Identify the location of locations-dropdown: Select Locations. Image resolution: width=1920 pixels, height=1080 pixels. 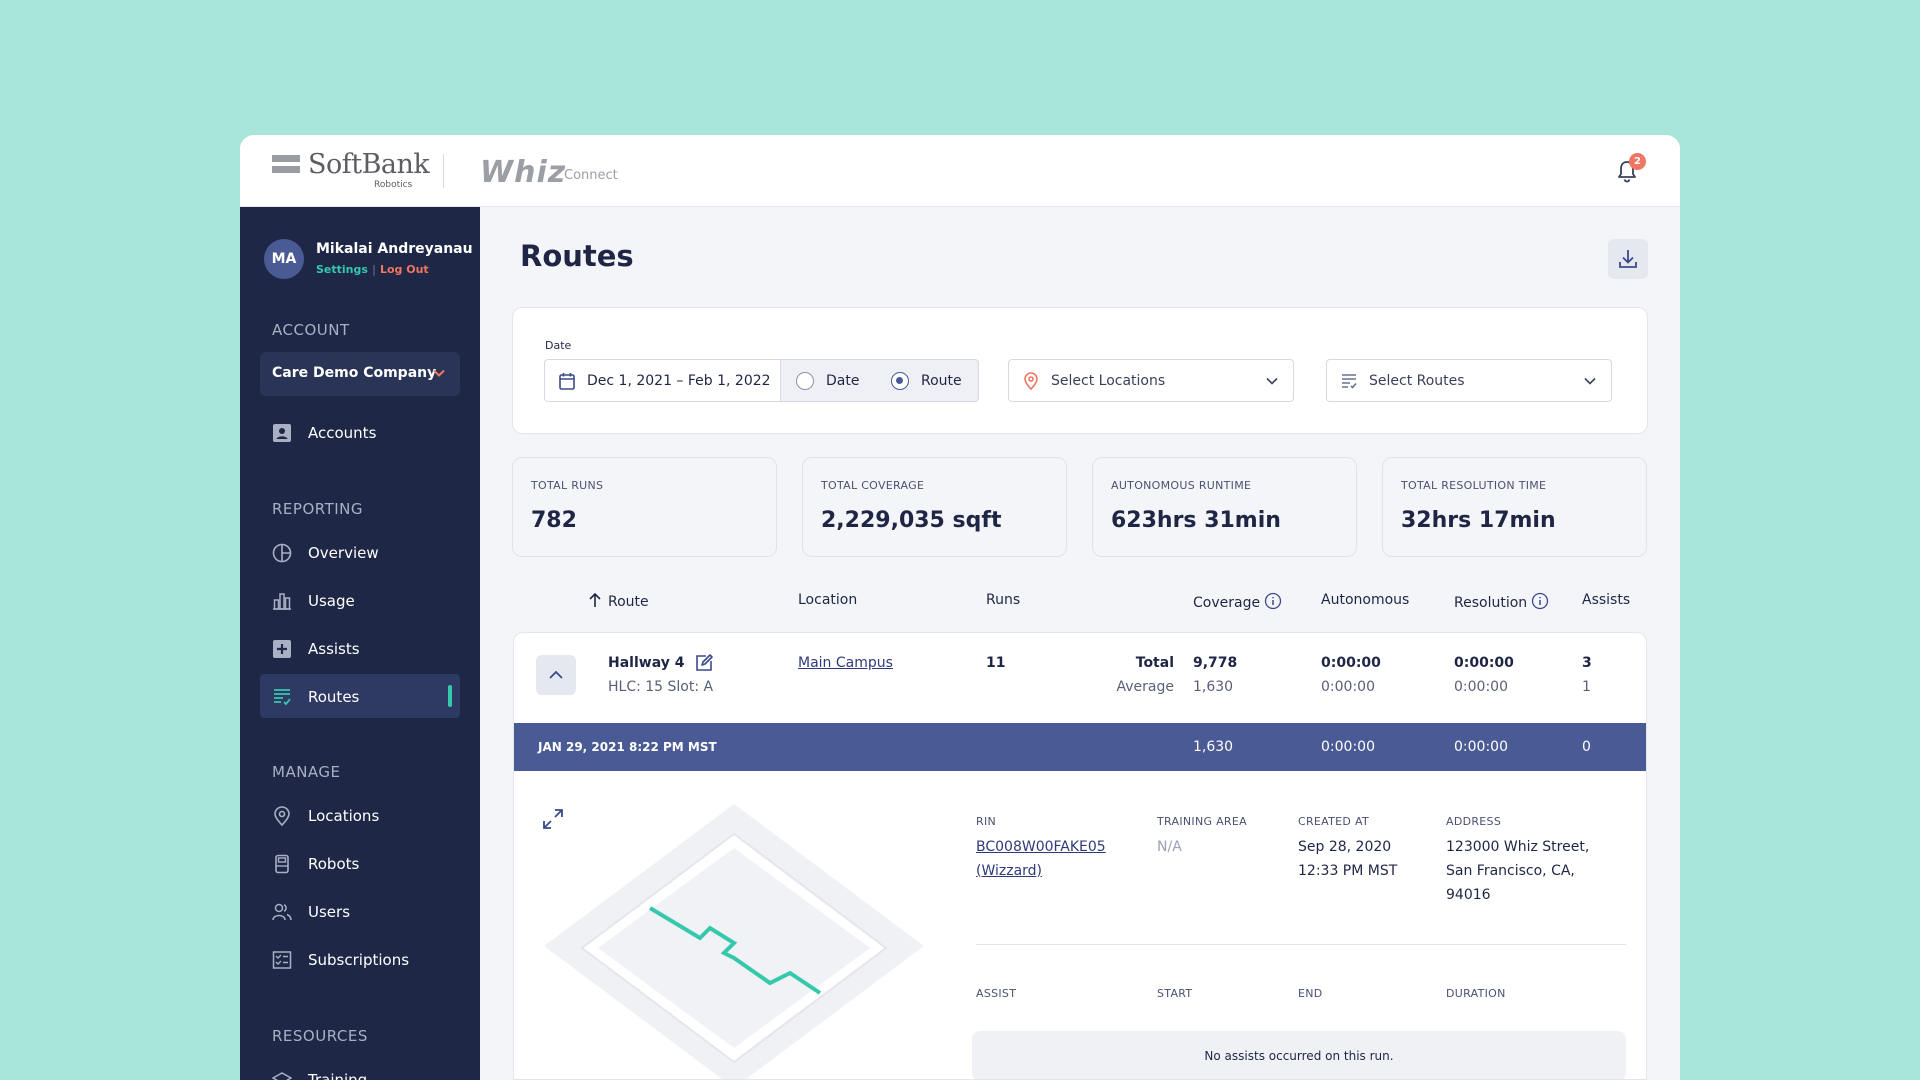
(1151, 380).